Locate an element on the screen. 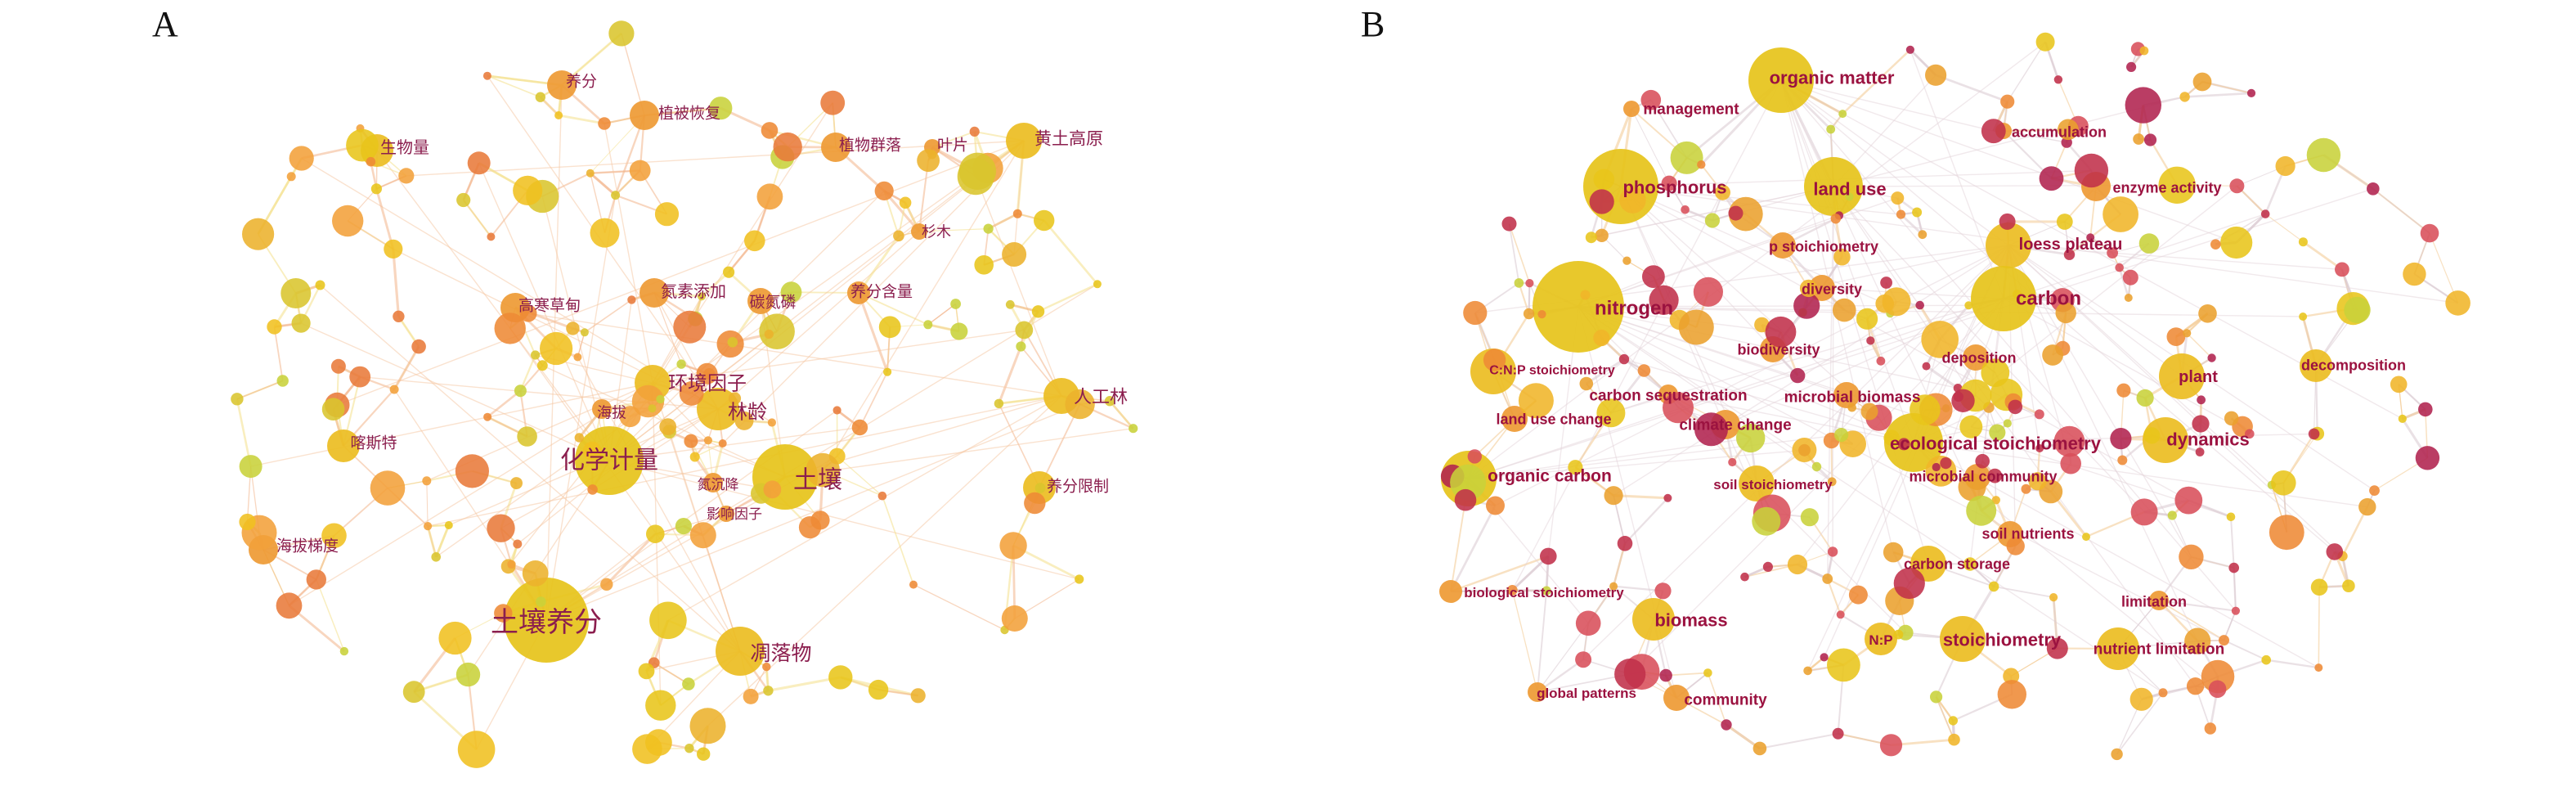 The image size is (2576, 805). keyword-label: soil nutrients is located at coordinates (2028, 533).